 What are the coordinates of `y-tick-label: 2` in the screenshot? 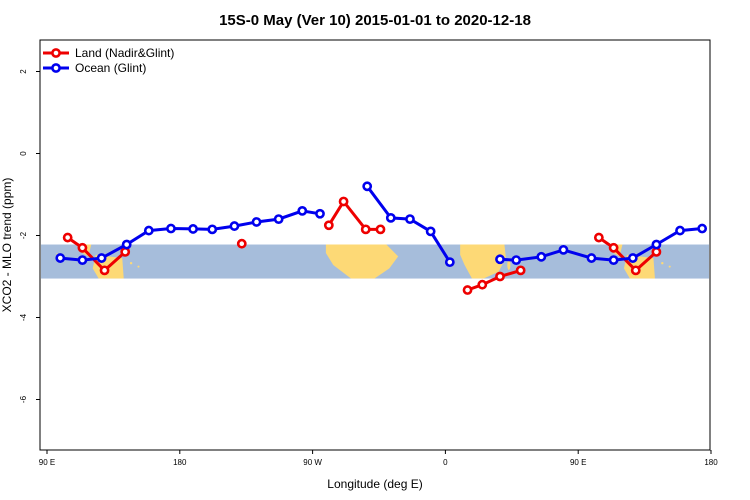 It's located at (23, 71).